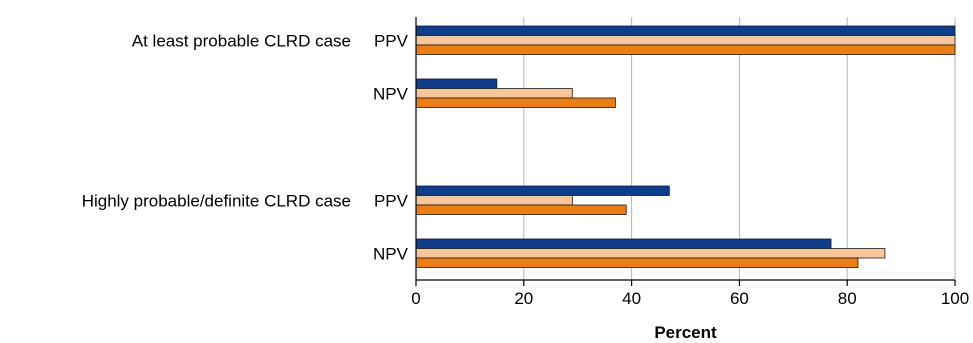 Image resolution: width=973 pixels, height=343 pixels. What do you see at coordinates (690, 294) in the screenshot?
I see `x-axis-ticks: 0 20 40 60 80 100` at bounding box center [690, 294].